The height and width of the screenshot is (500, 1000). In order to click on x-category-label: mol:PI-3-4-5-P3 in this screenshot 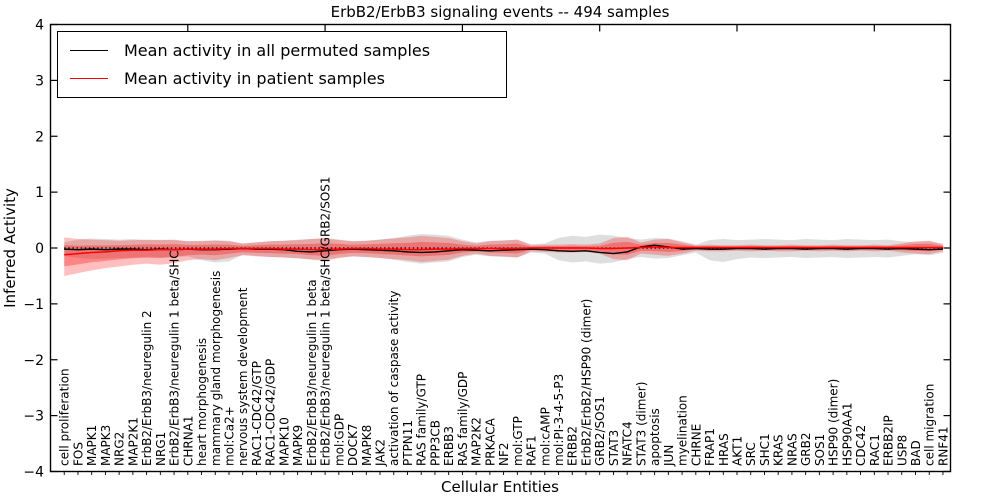, I will do `click(559, 420)`.